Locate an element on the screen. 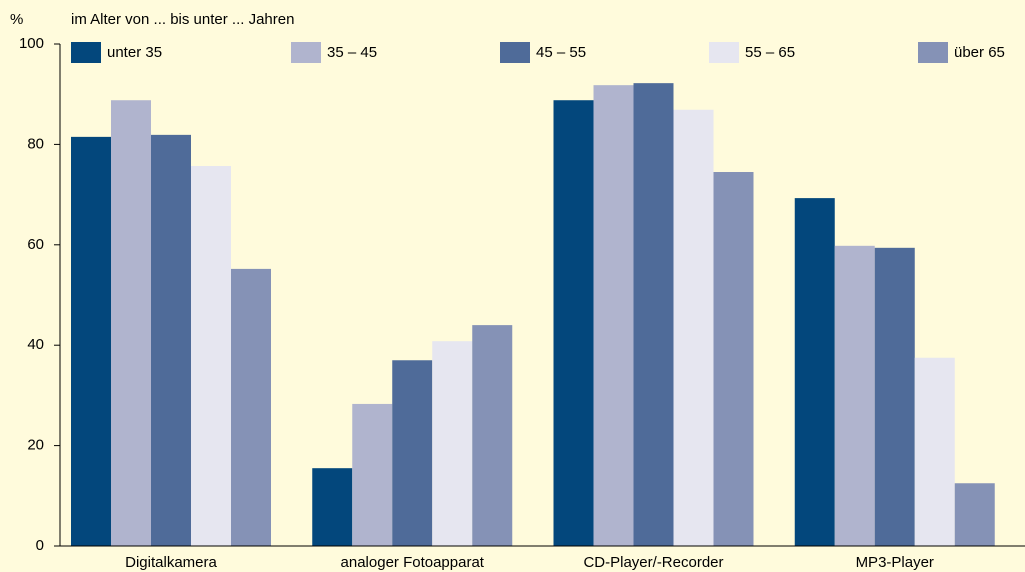  y-tick-label: 40 is located at coordinates (35, 344).